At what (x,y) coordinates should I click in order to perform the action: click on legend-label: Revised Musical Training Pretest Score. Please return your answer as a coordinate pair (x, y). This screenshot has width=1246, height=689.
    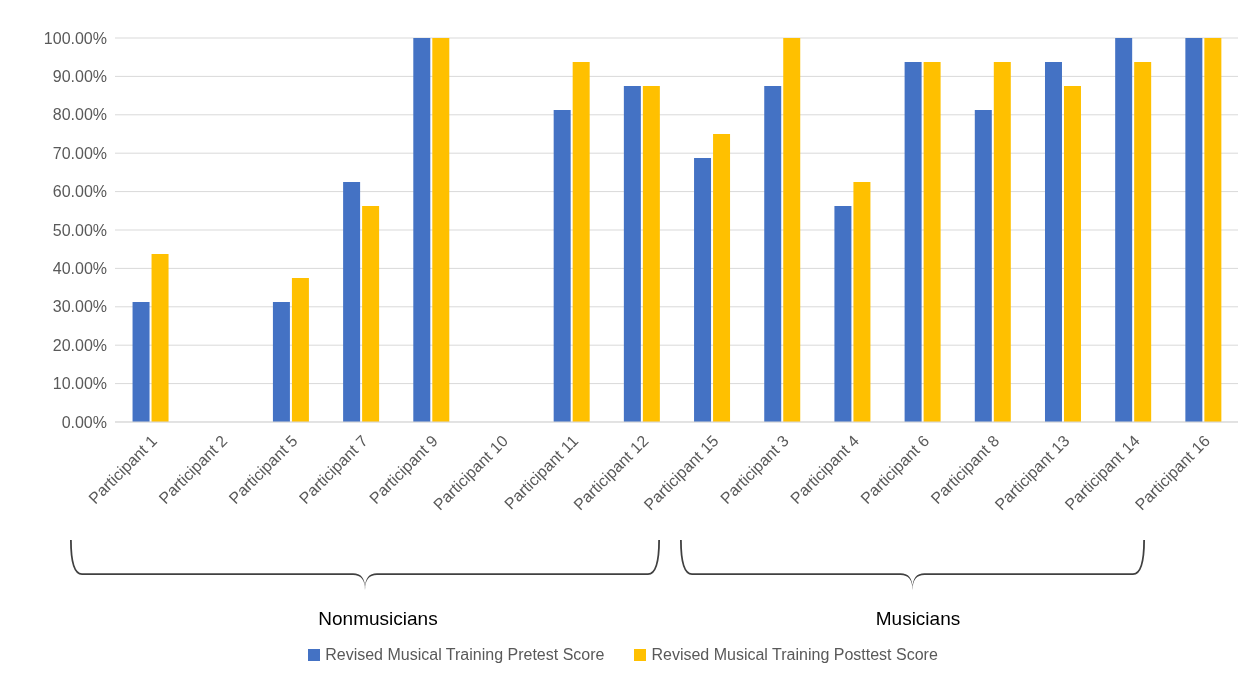
    Looking at the image, I should click on (464, 655).